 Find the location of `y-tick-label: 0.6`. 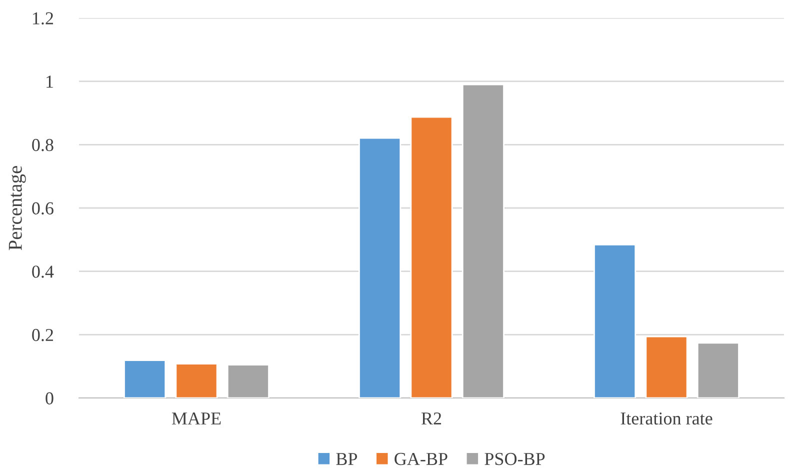

y-tick-label: 0.6 is located at coordinates (43, 208).